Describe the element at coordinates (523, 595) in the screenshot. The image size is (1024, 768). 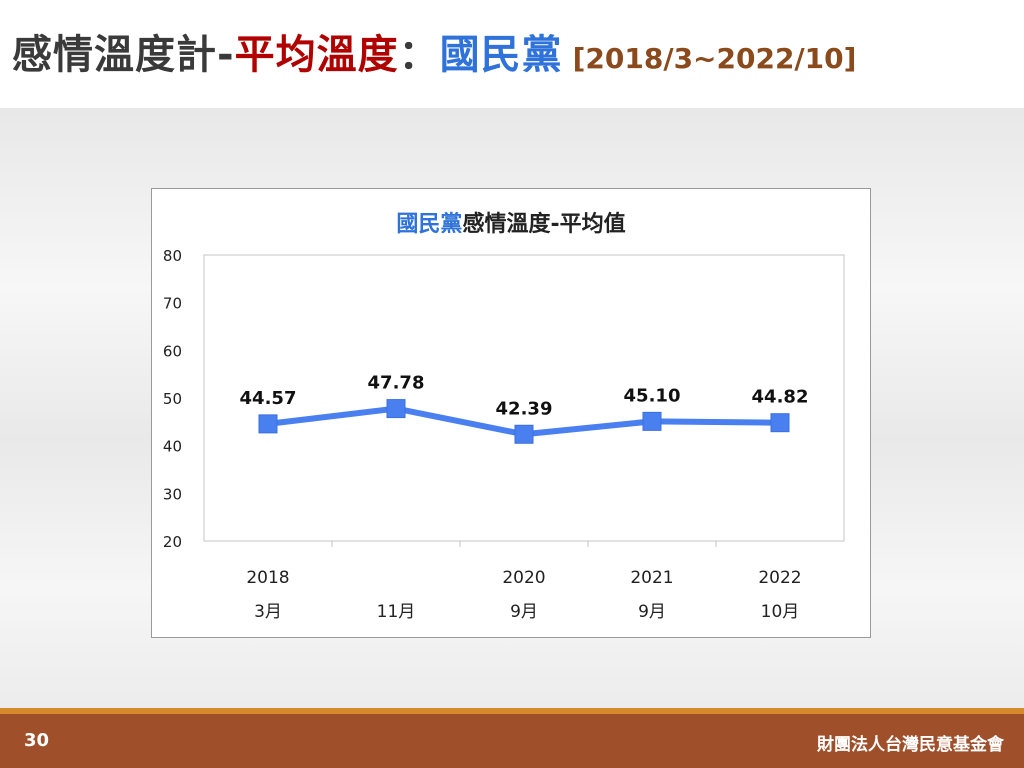
I see `x-axis-labels: 2018 3月 11月 2020 9月 2021 9月 2022 10月` at that location.